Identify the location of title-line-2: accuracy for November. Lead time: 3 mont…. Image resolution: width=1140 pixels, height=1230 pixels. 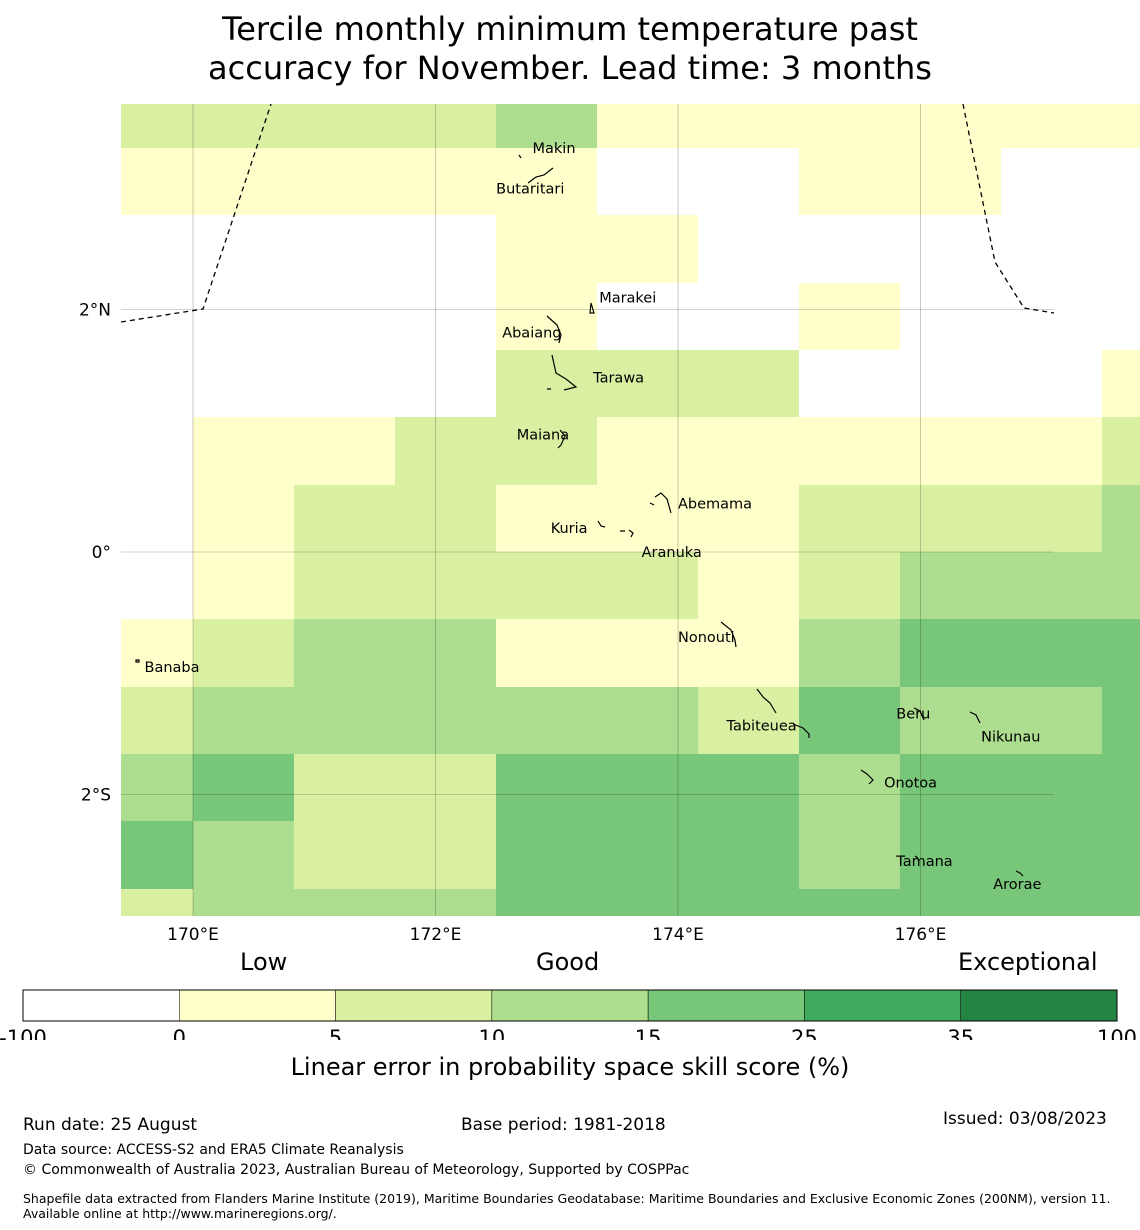
(570, 68).